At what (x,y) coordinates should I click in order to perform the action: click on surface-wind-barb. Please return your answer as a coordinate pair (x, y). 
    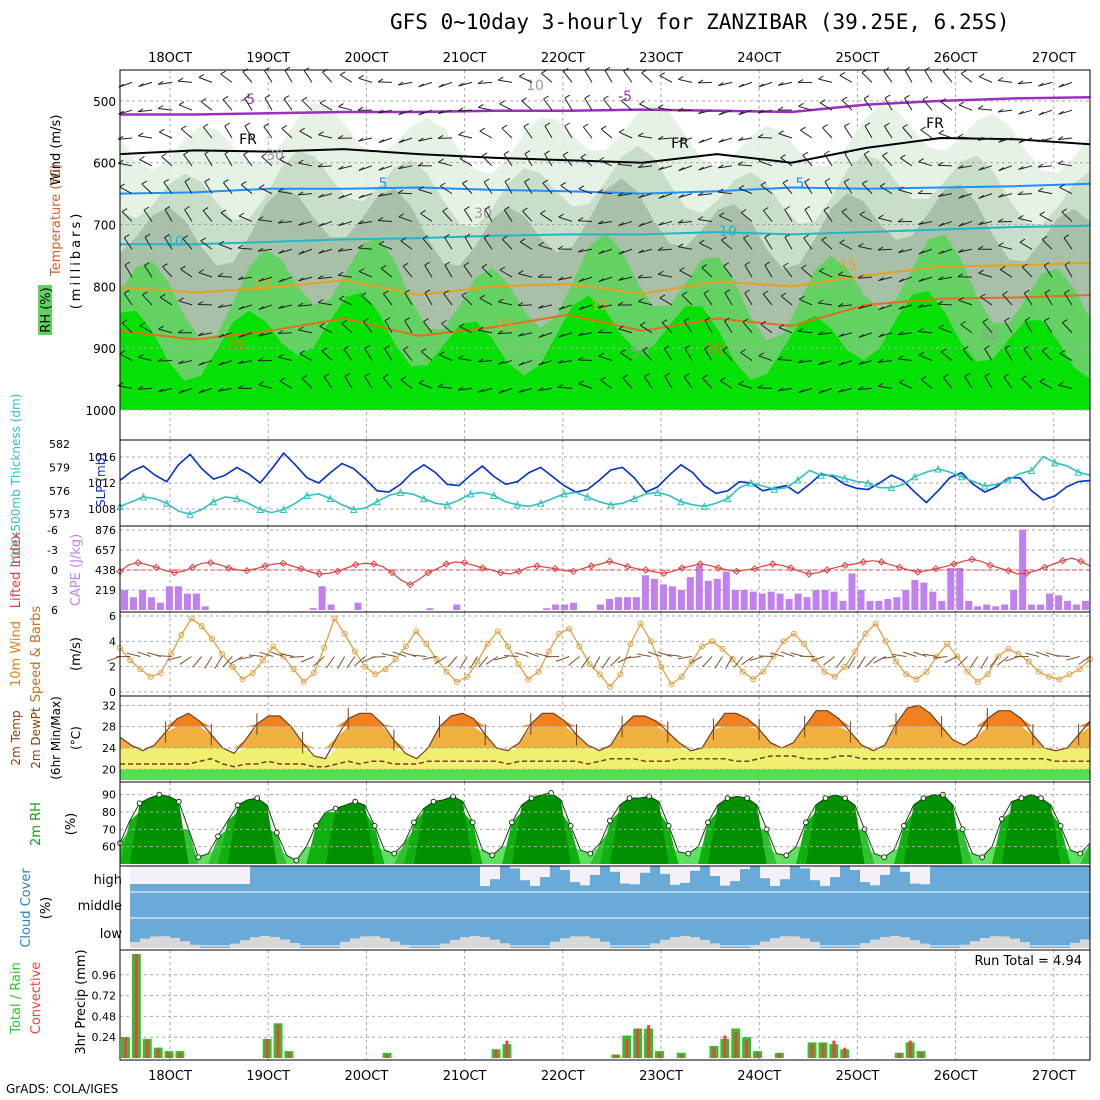
    Looking at the image, I should click on (341, 662).